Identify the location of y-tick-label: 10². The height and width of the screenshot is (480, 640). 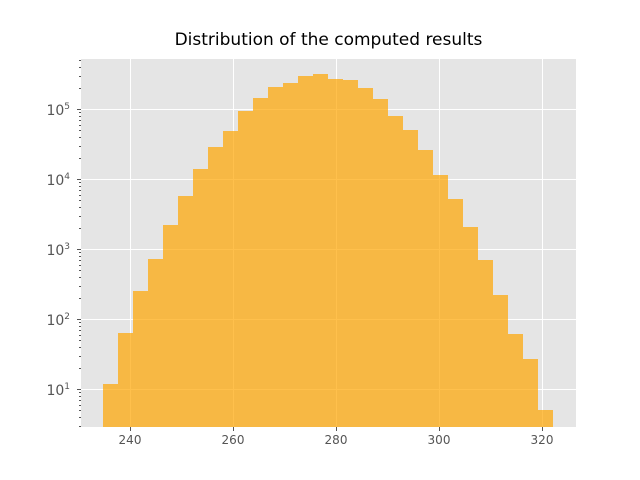
(58, 320).